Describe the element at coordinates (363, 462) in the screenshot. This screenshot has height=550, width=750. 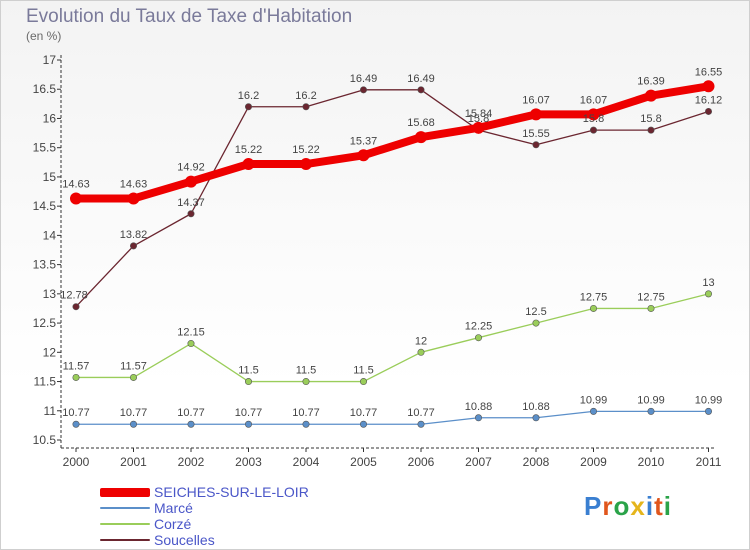
I see `x-tick-label: 2005` at that location.